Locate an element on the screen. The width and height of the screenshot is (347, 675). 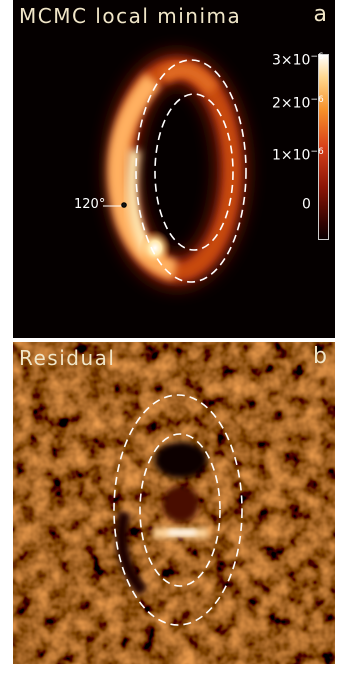
colorbar-tick: 0 is located at coordinates (306, 204).